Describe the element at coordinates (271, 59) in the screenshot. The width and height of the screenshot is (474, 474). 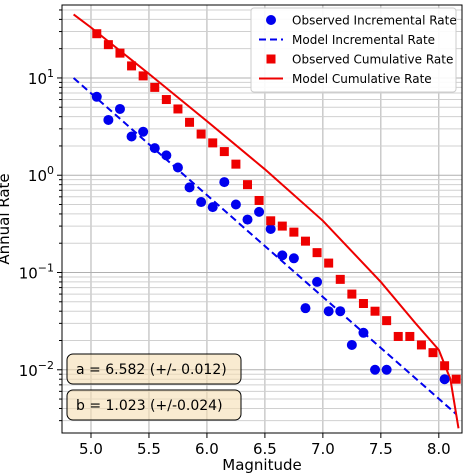
I see `legend-marker-square` at that location.